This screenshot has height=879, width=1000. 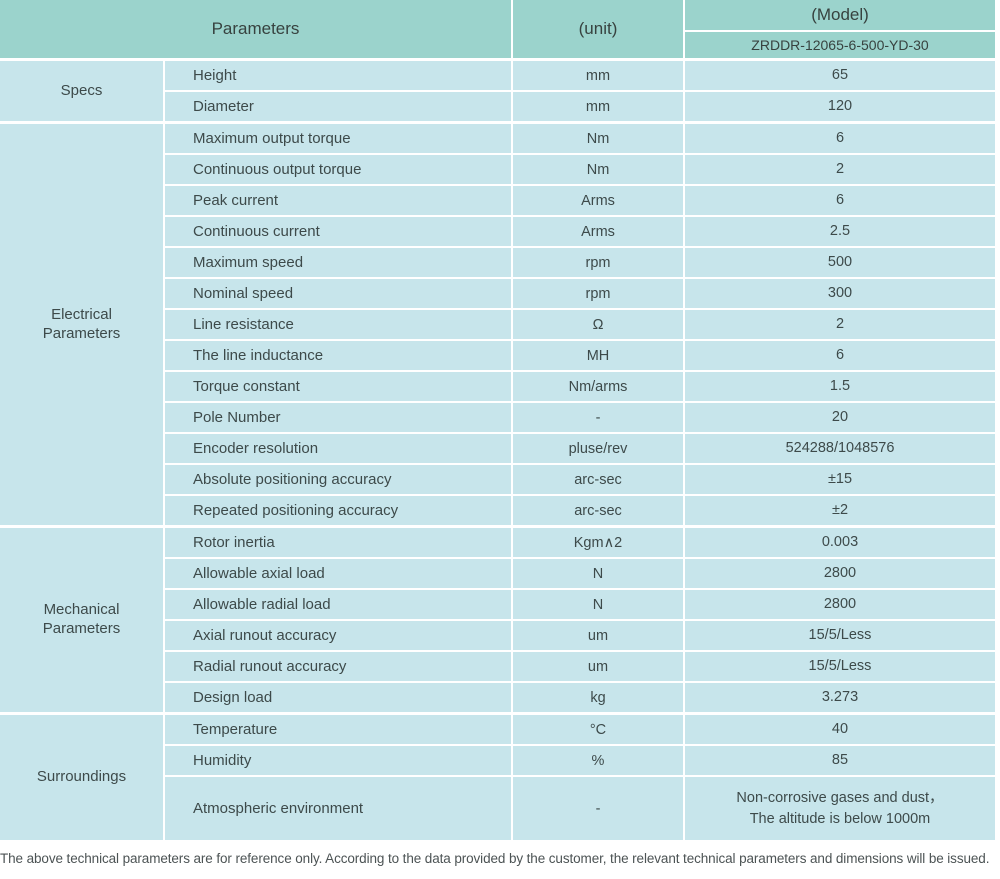 I want to click on parameter-value: 40, so click(x=840, y=729).